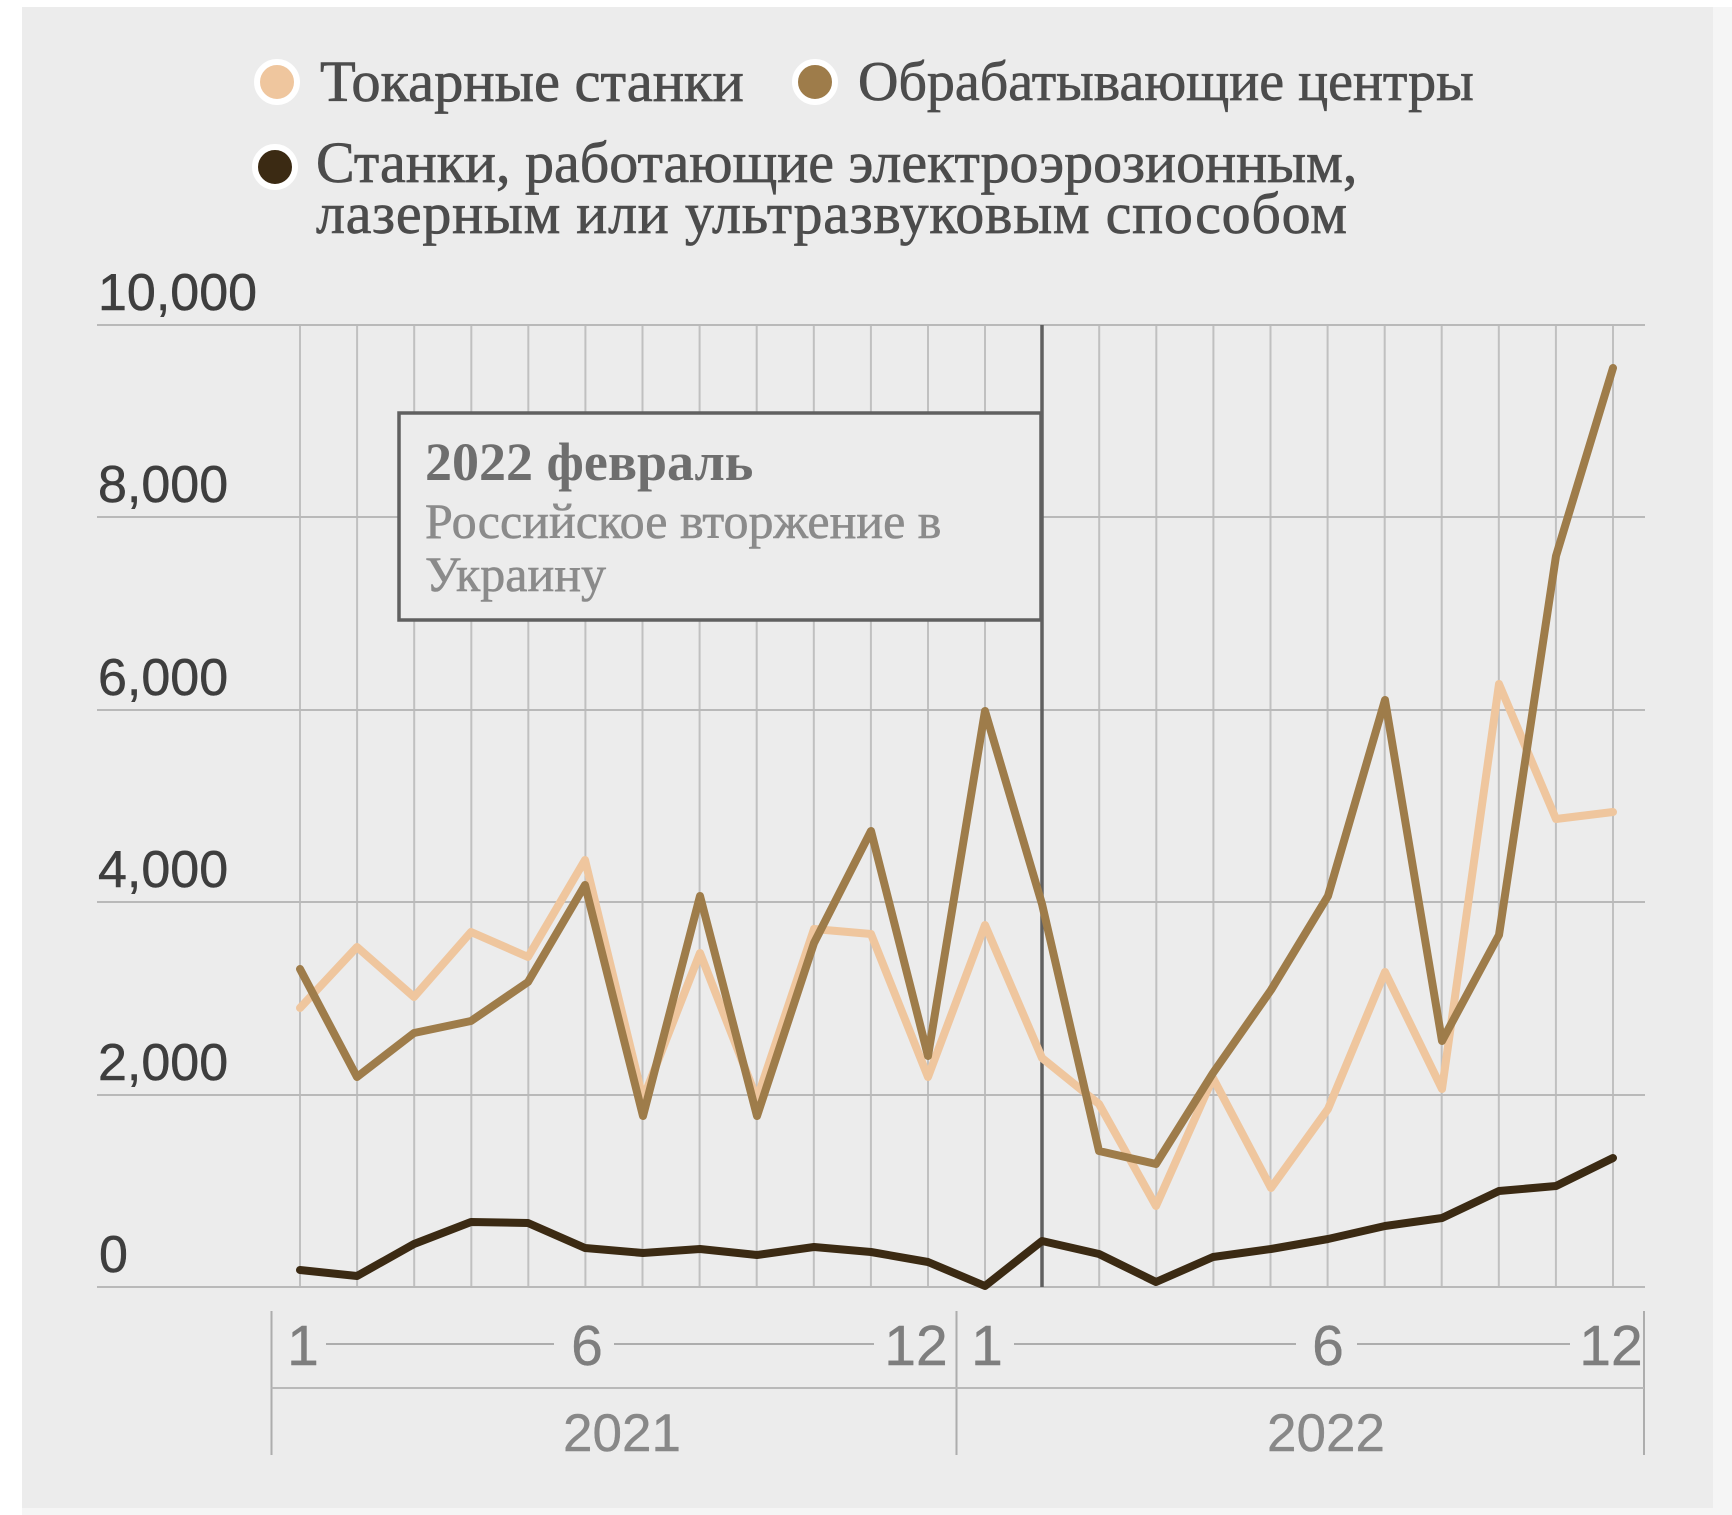  What do you see at coordinates (177, 293) in the screenshot?
I see `svg-text: 10,000` at bounding box center [177, 293].